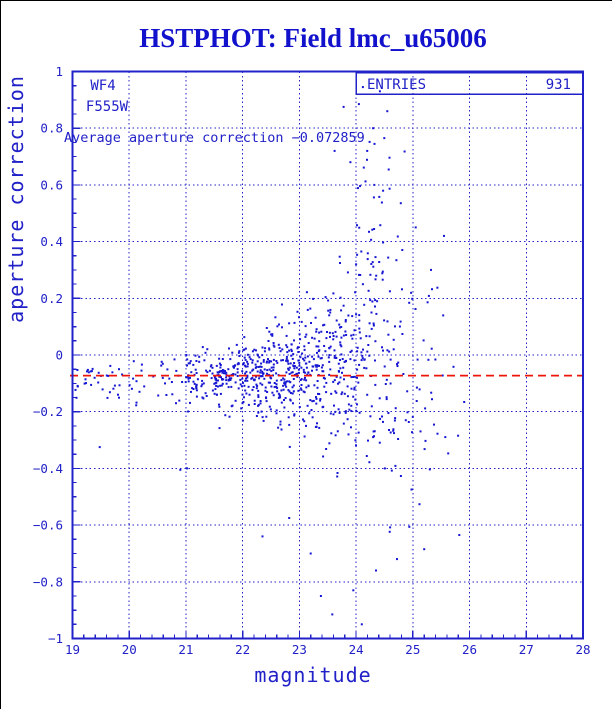  Describe the element at coordinates (51, 298) in the screenshot. I see `svg-text: 0.2` at that location.